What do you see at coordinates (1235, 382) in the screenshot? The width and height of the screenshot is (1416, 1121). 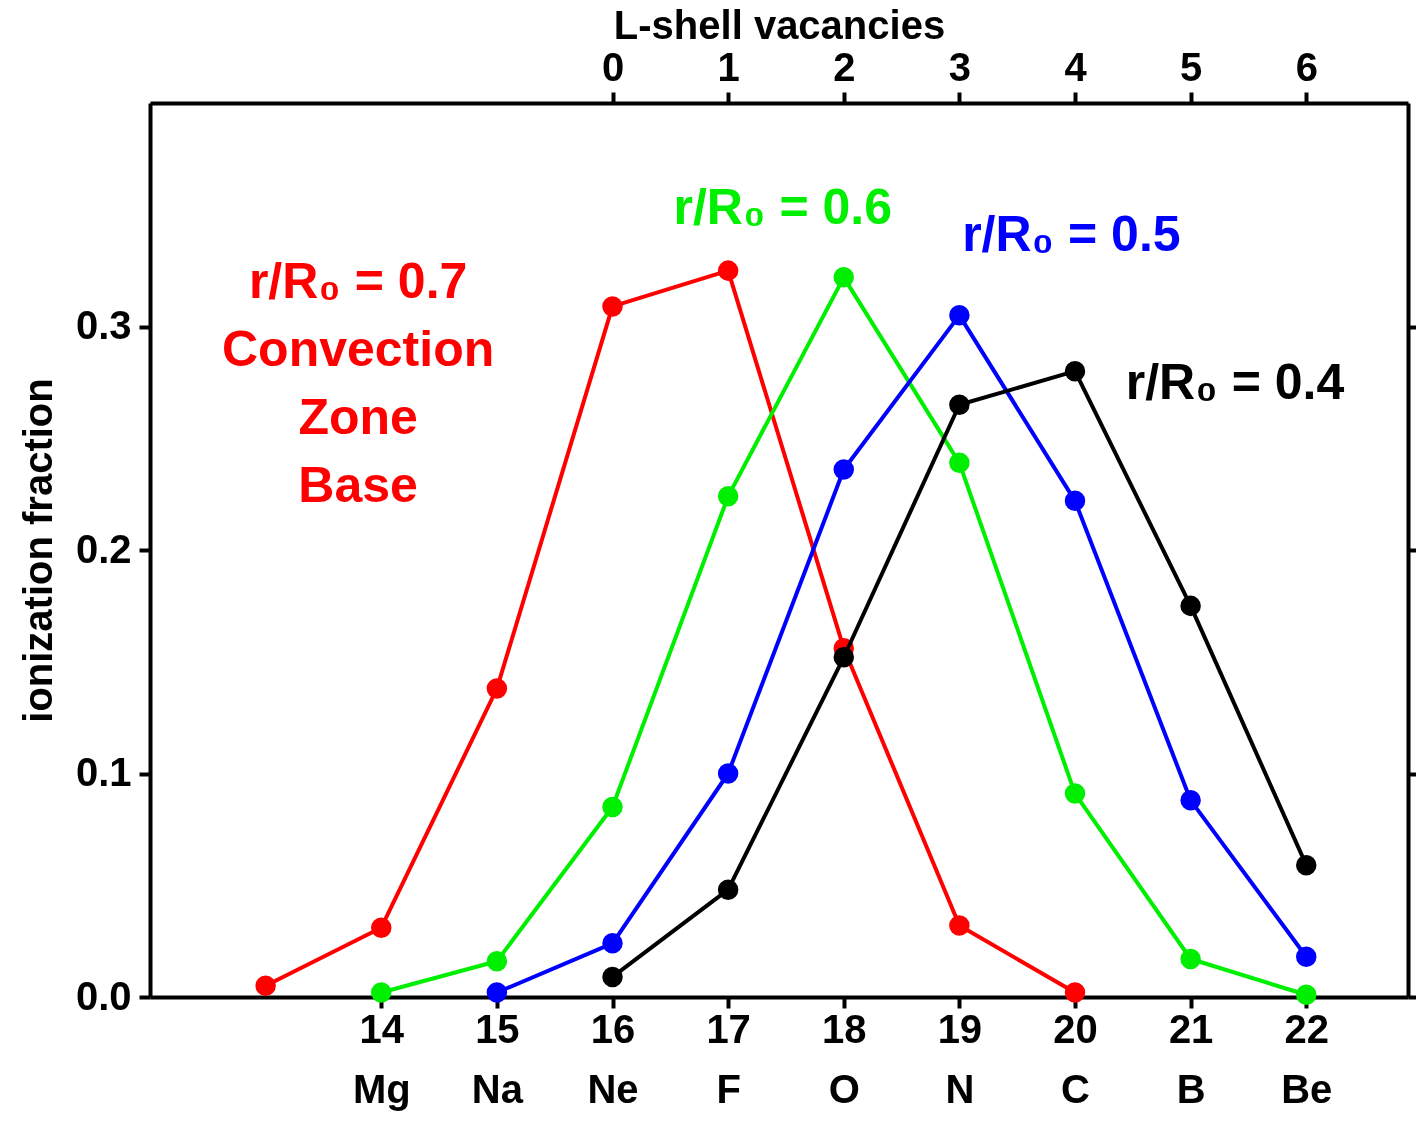 I see `series-label: r/R₀ = 0.4` at bounding box center [1235, 382].